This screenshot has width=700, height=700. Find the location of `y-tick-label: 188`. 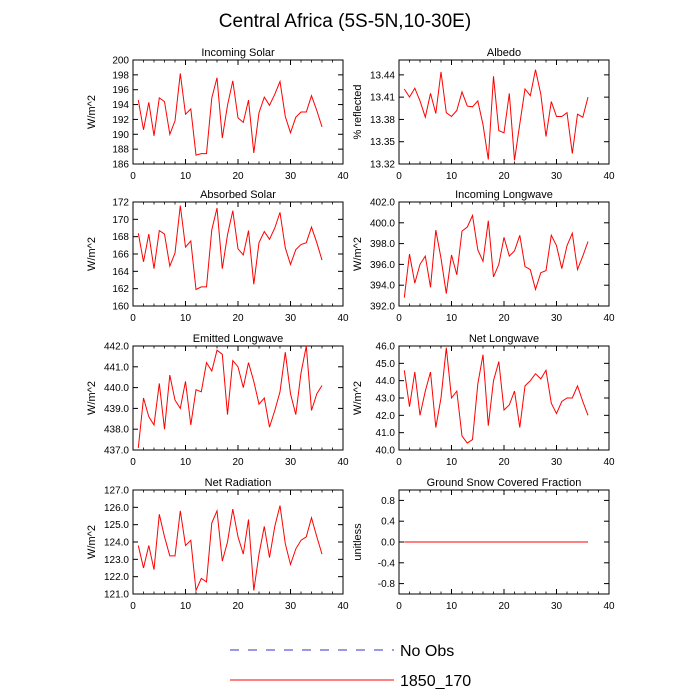

y-tick-label: 188 is located at coordinates (120, 150).